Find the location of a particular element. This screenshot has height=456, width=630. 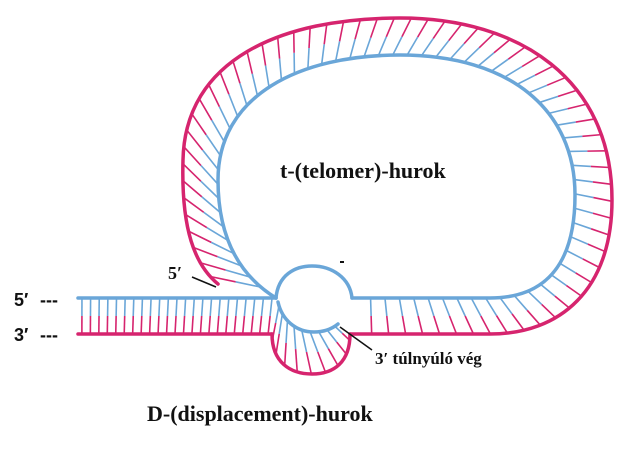

three-prime-end-label: 3′ is located at coordinates (21, 335).